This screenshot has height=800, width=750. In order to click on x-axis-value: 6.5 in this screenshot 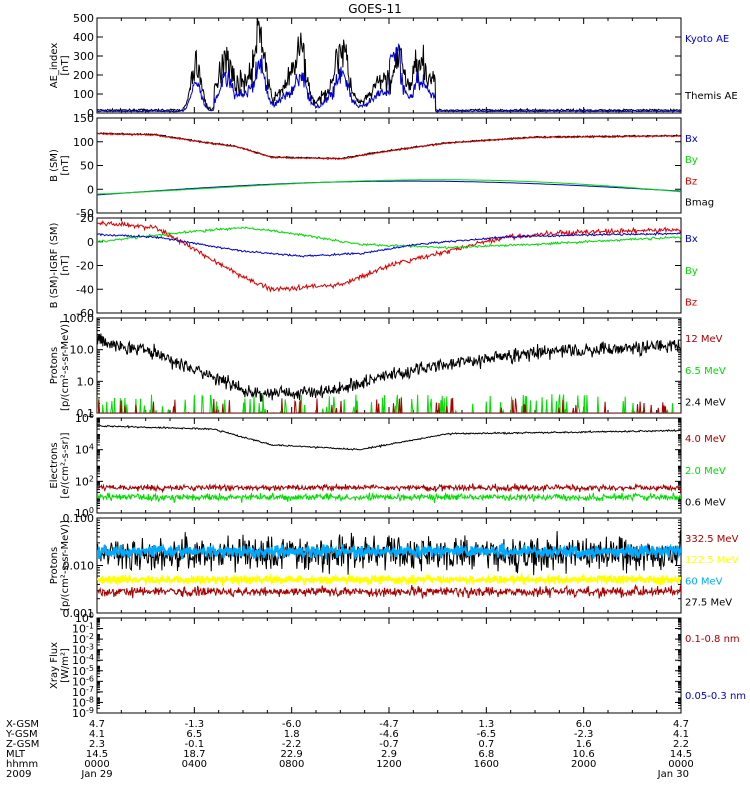, I will do `click(194, 734)`.